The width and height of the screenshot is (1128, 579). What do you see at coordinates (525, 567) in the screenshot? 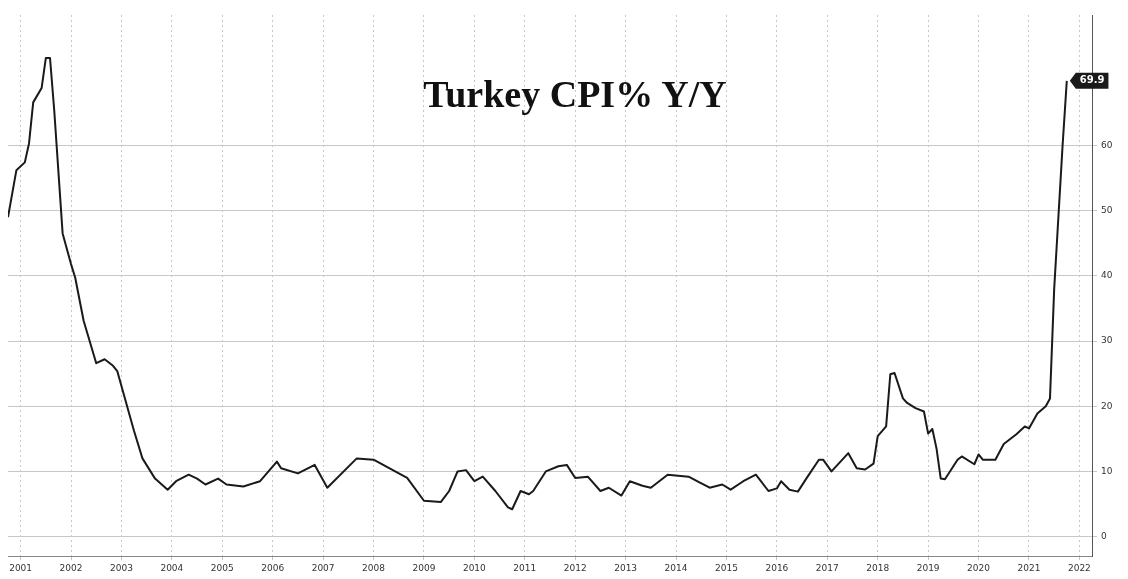
I see `x-tick-label: 2011` at bounding box center [525, 567].